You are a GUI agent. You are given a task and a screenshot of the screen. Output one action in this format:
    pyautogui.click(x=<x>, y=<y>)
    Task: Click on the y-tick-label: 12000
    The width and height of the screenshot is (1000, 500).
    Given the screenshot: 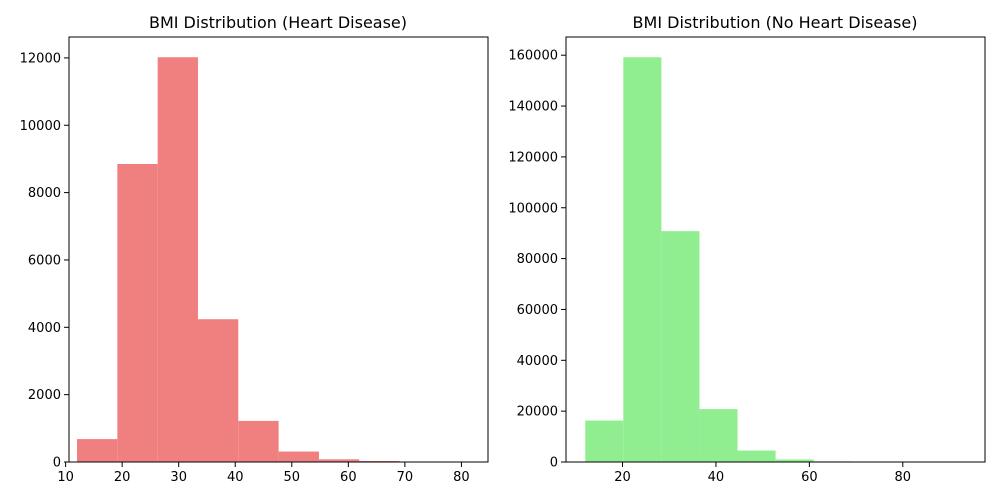 What is the action you would take?
    pyautogui.click(x=40, y=58)
    